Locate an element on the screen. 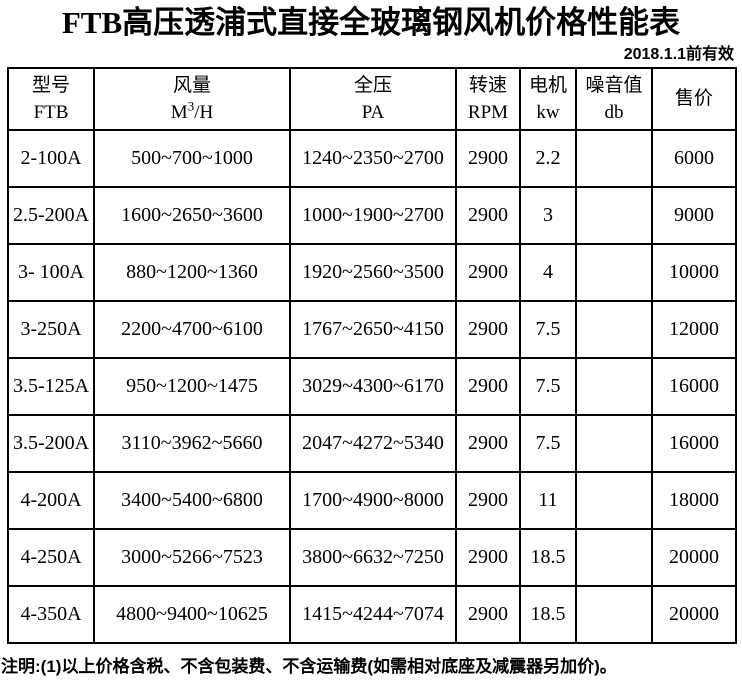 This screenshot has height=695, width=742. column-header-pressure: 全压 PA is located at coordinates (373, 98).